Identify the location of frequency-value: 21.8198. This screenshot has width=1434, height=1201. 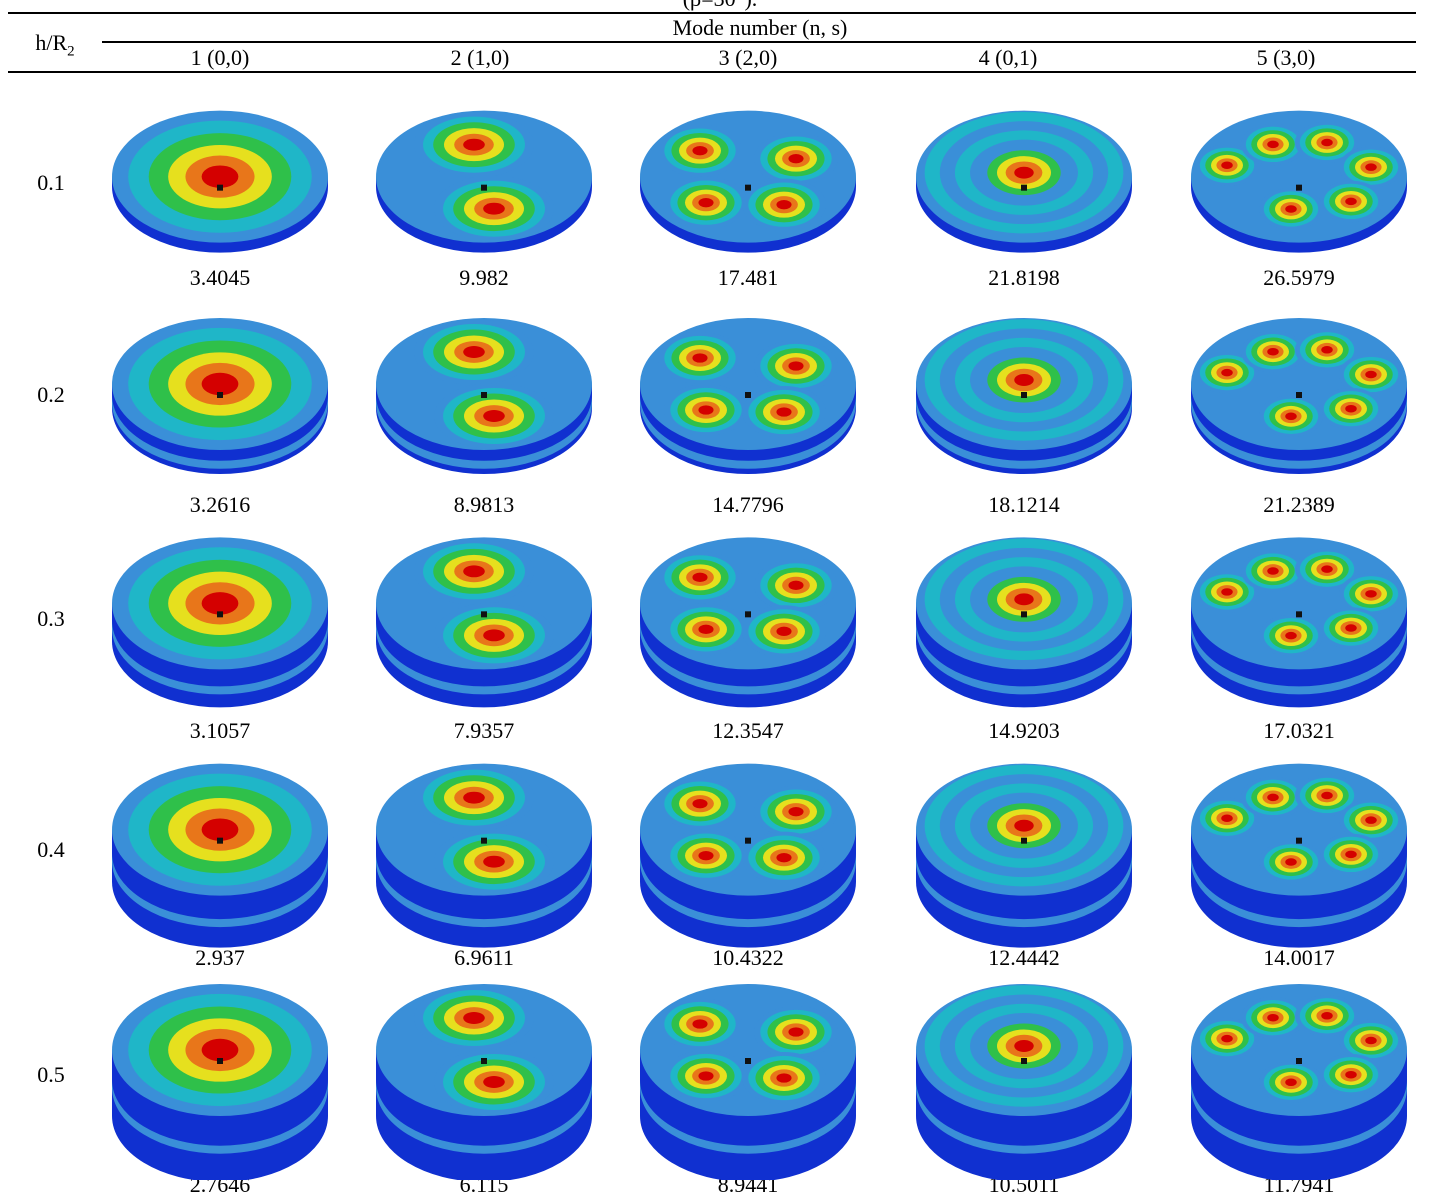
(1024, 277).